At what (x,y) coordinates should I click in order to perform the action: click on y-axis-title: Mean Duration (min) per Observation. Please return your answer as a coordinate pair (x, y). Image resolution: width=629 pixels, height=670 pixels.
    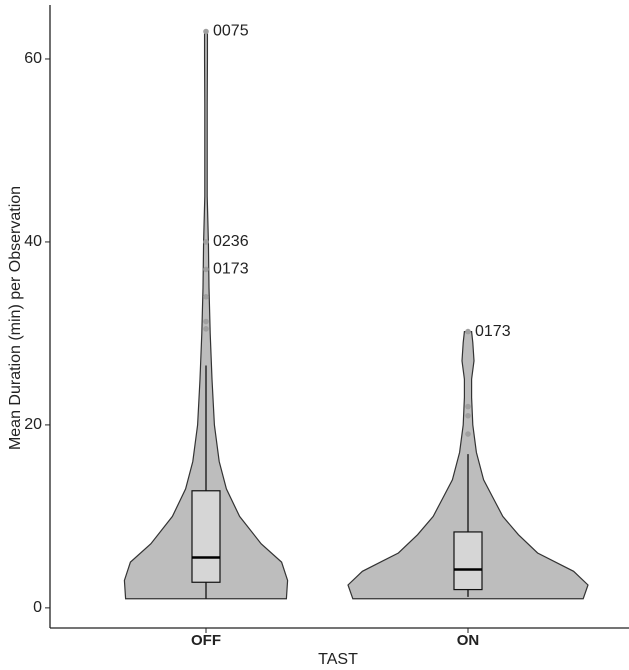
    Looking at the image, I should click on (15, 318).